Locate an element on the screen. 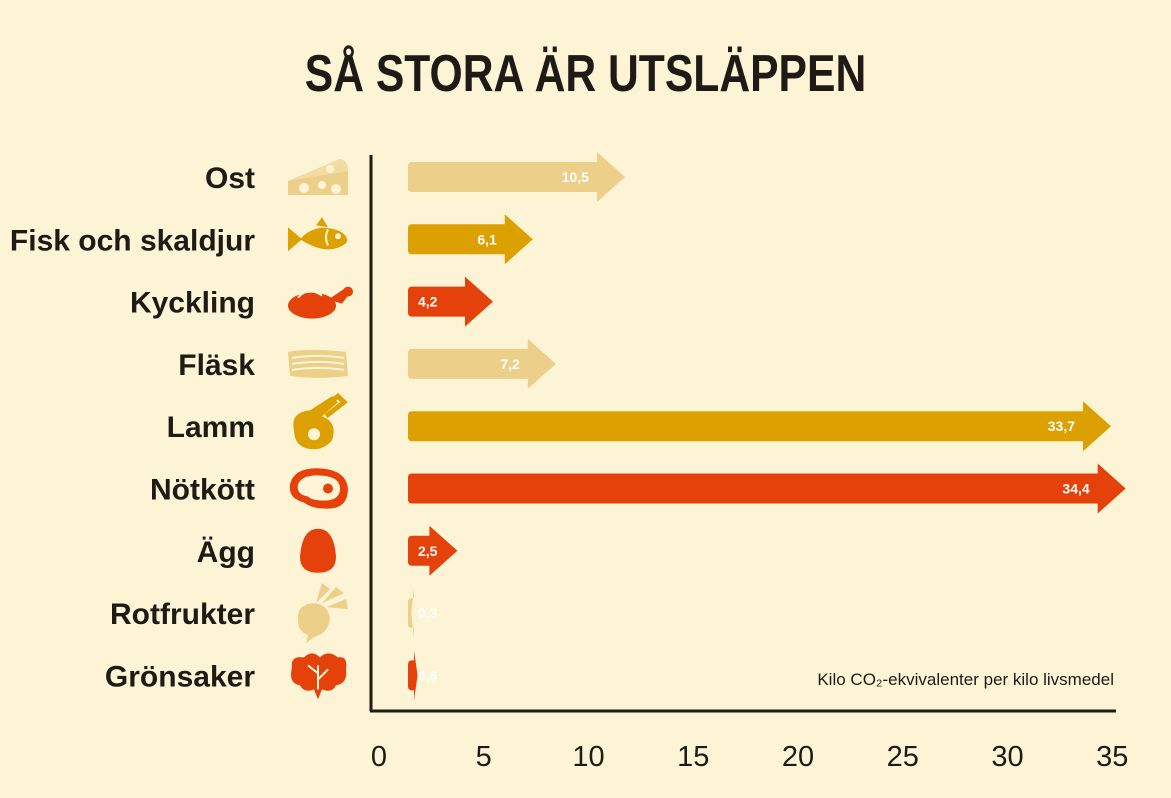  value-label: 4,2 is located at coordinates (428, 302).